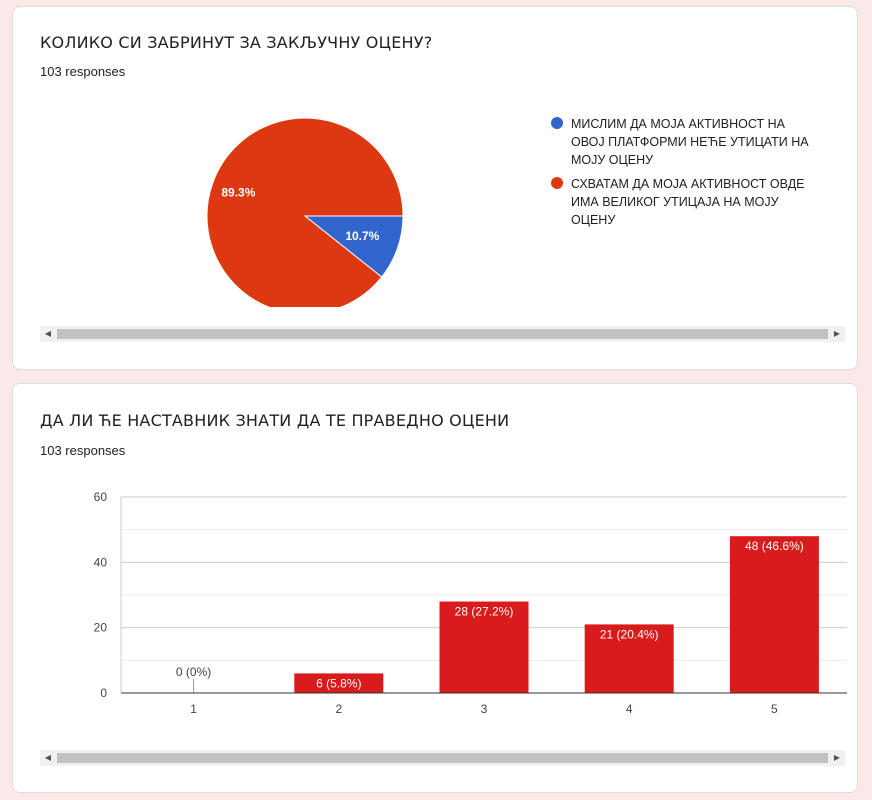 Image resolution: width=872 pixels, height=800 pixels. What do you see at coordinates (101, 497) in the screenshot?
I see `y-tick-label: 60` at bounding box center [101, 497].